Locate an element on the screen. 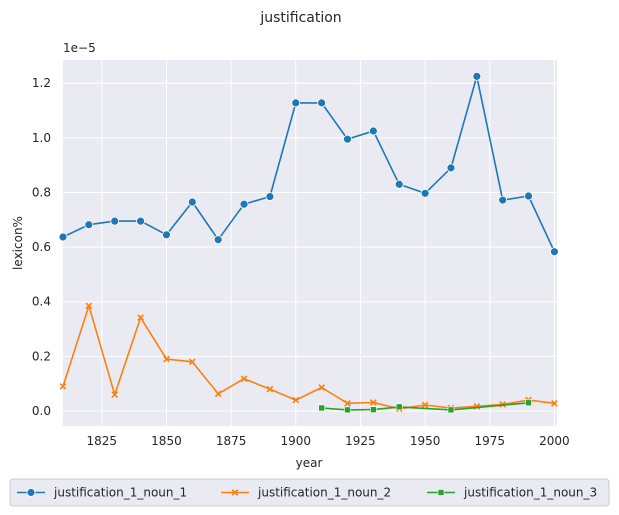 The width and height of the screenshot is (619, 515). legend-entry-2: justification_1_noun_2 is located at coordinates (306, 493).